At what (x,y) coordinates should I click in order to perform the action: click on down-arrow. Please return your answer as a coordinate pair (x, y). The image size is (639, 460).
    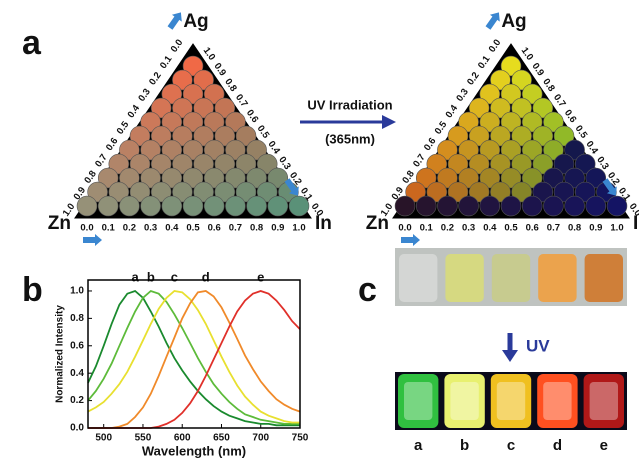
    Looking at the image, I should click on (510, 347).